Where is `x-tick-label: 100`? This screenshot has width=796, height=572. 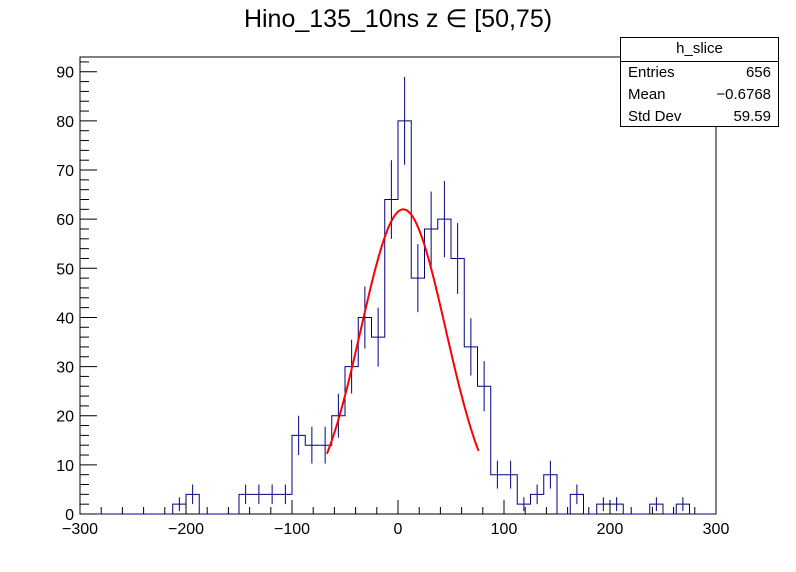
x-tick-label: 100 is located at coordinates (504, 529).